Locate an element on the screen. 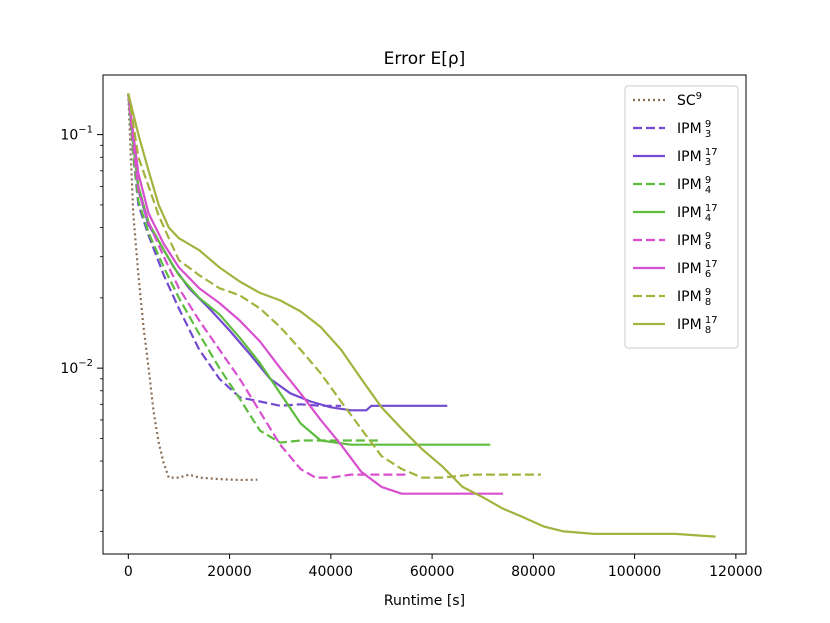  legend-box is located at coordinates (681, 217).